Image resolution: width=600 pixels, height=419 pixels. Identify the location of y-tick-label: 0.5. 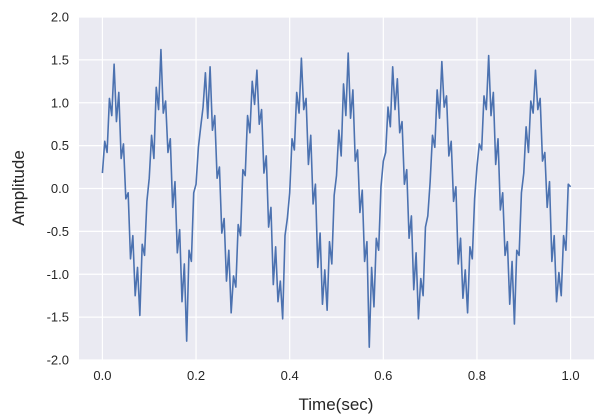
(60, 145).